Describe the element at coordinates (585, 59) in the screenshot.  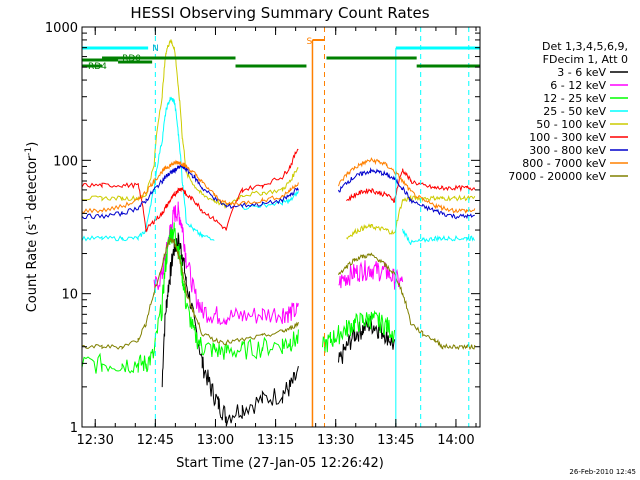
I see `legend-header: FDecim 1, Att 0` at that location.